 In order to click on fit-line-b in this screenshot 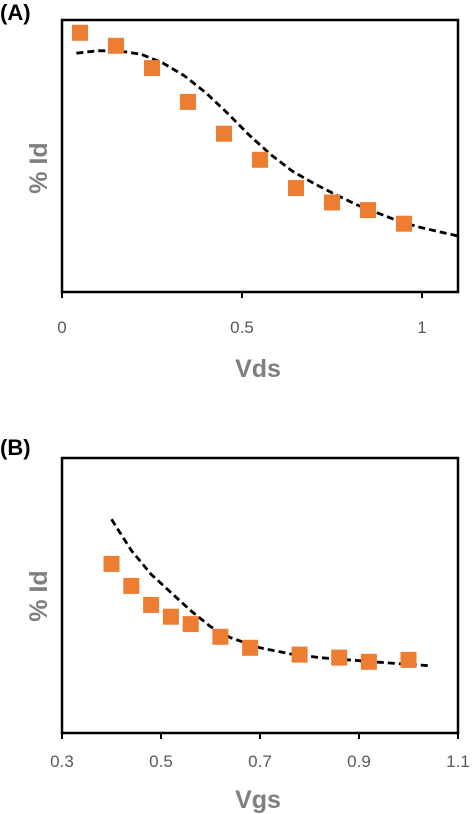, I will do `click(269, 592)`.